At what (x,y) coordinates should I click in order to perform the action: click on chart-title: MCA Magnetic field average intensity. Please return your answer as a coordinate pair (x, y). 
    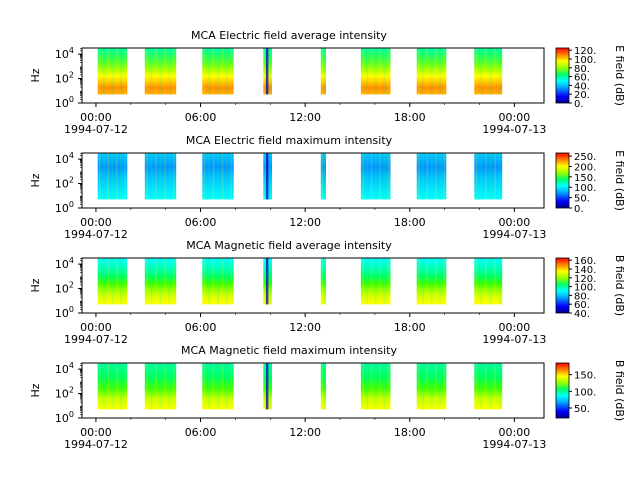
    Looking at the image, I should click on (289, 245).